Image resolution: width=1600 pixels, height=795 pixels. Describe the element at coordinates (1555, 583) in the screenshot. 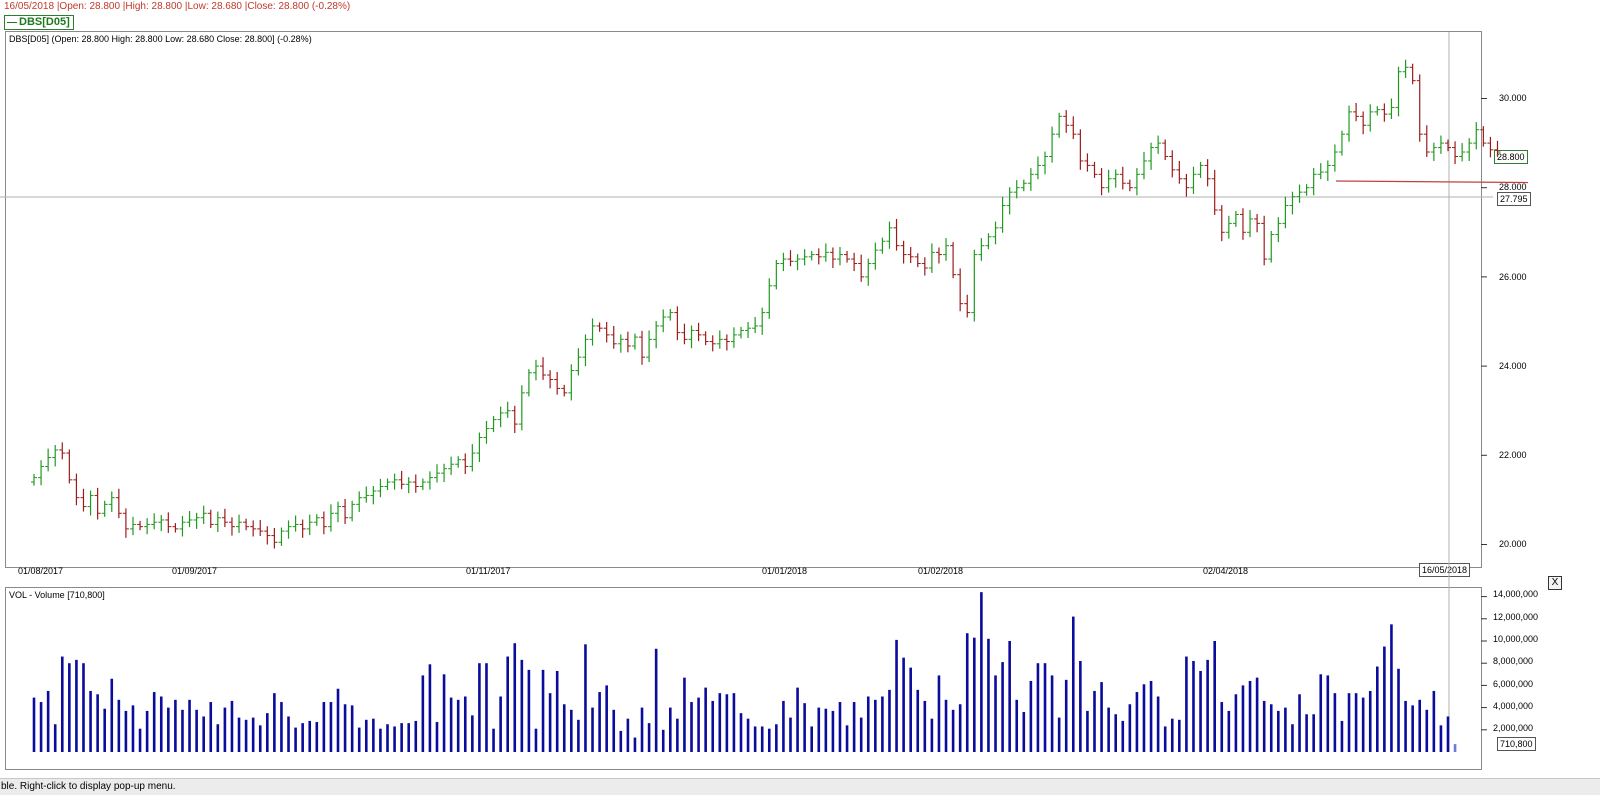

I see `close-volume-pane-button: X` at that location.